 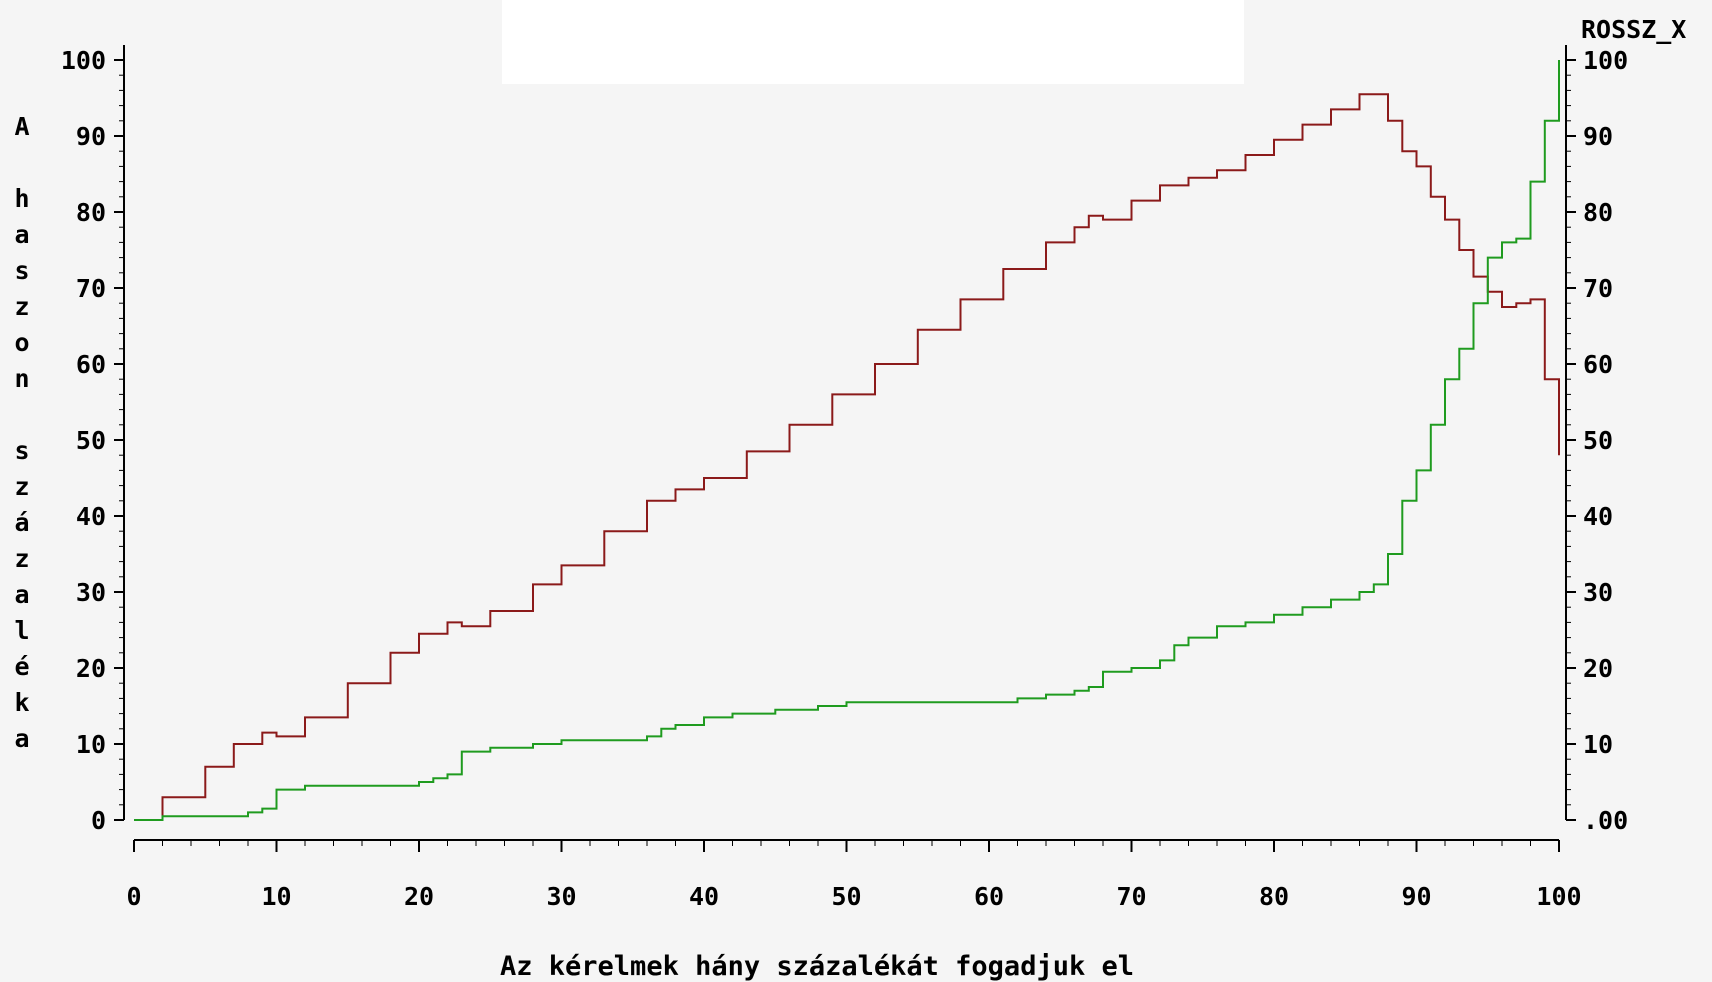 I want to click on x-tick-label: 40, so click(x=704, y=896).